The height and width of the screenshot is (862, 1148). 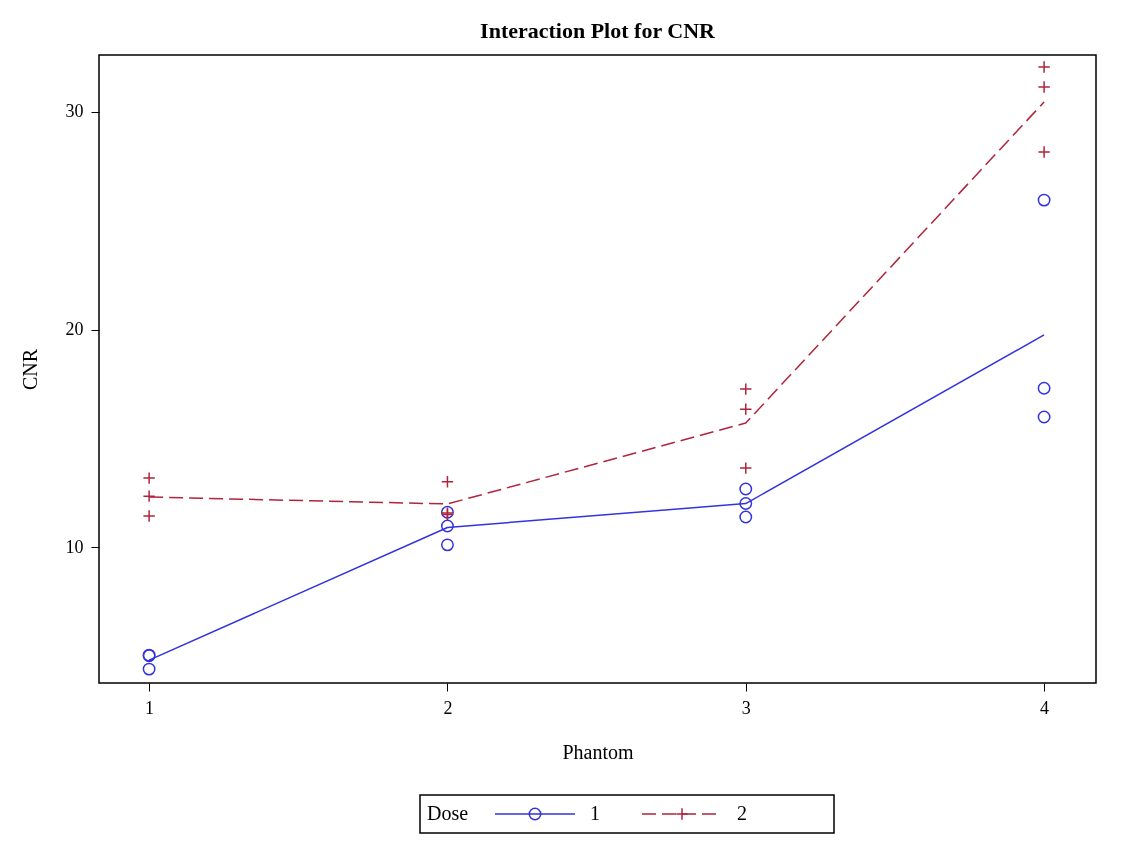 I want to click on legend-label: 1, so click(x=595, y=813).